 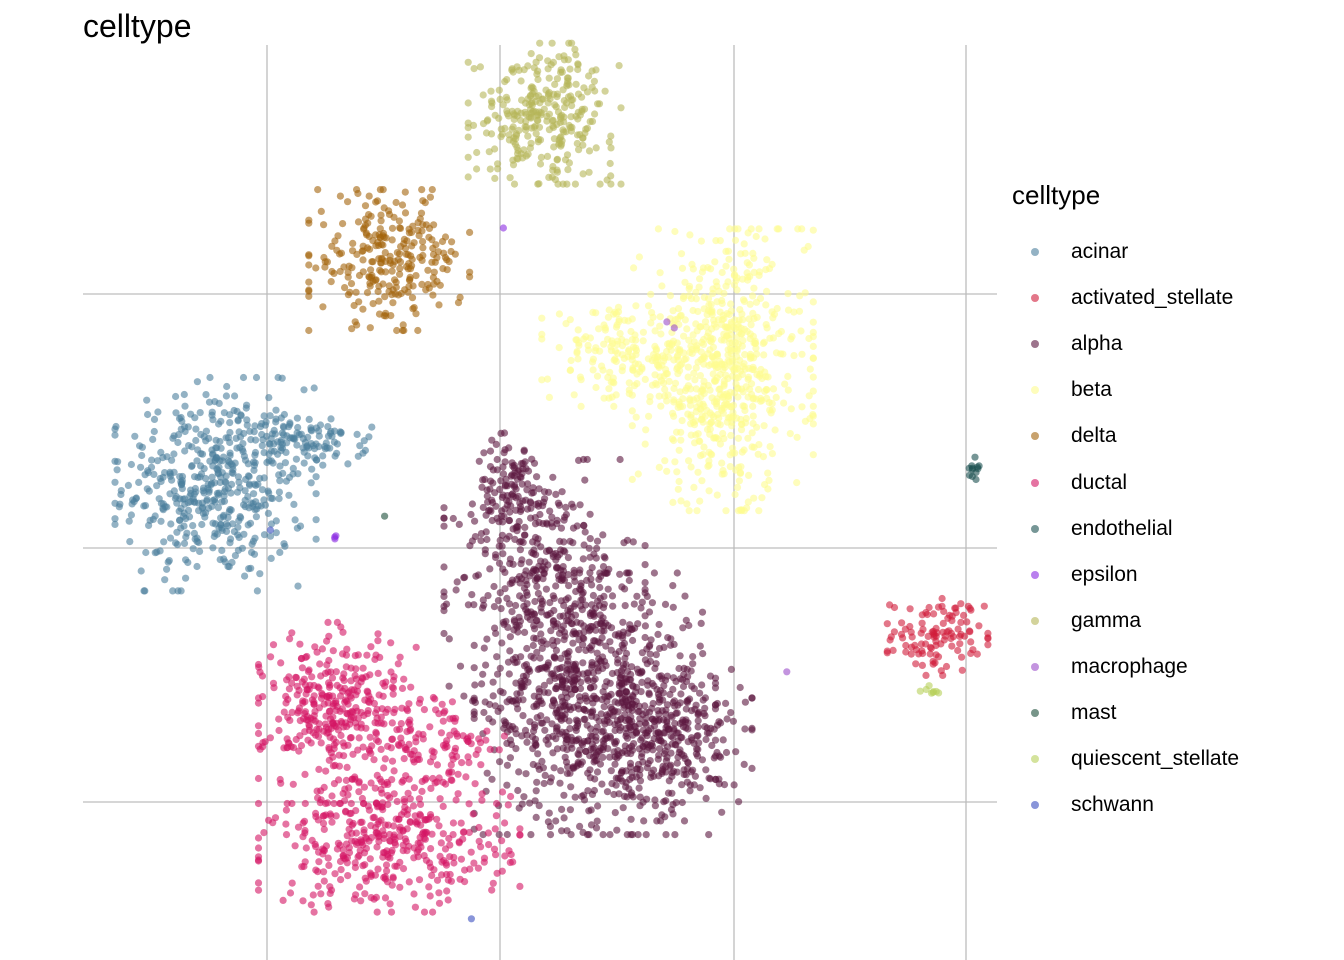 I want to click on point-macrophage, so click(x=674, y=328).